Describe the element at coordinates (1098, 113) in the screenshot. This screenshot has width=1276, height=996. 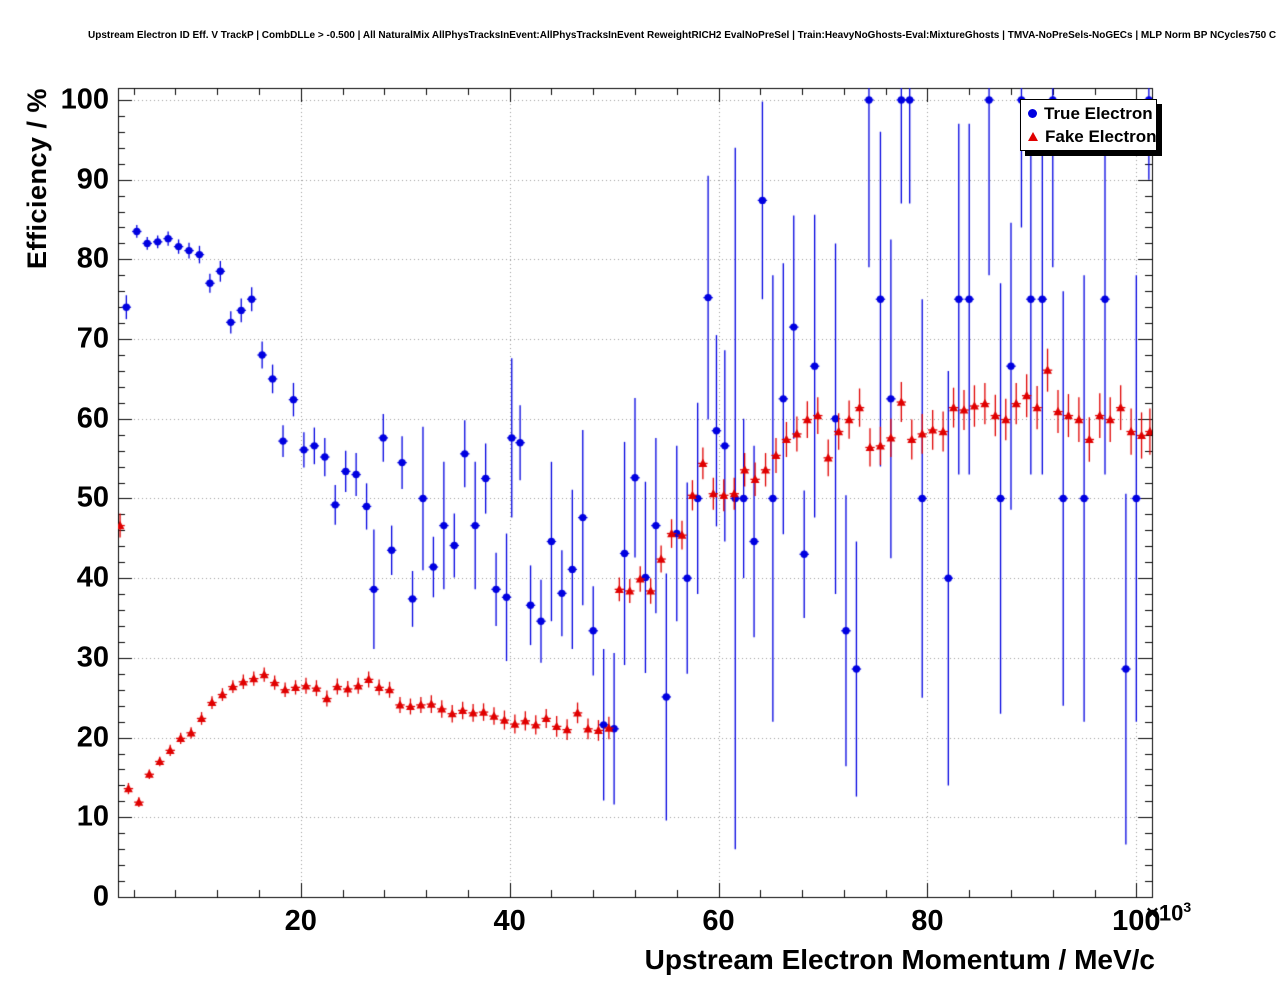
I see `legend-label-true-electron: True Electron` at that location.